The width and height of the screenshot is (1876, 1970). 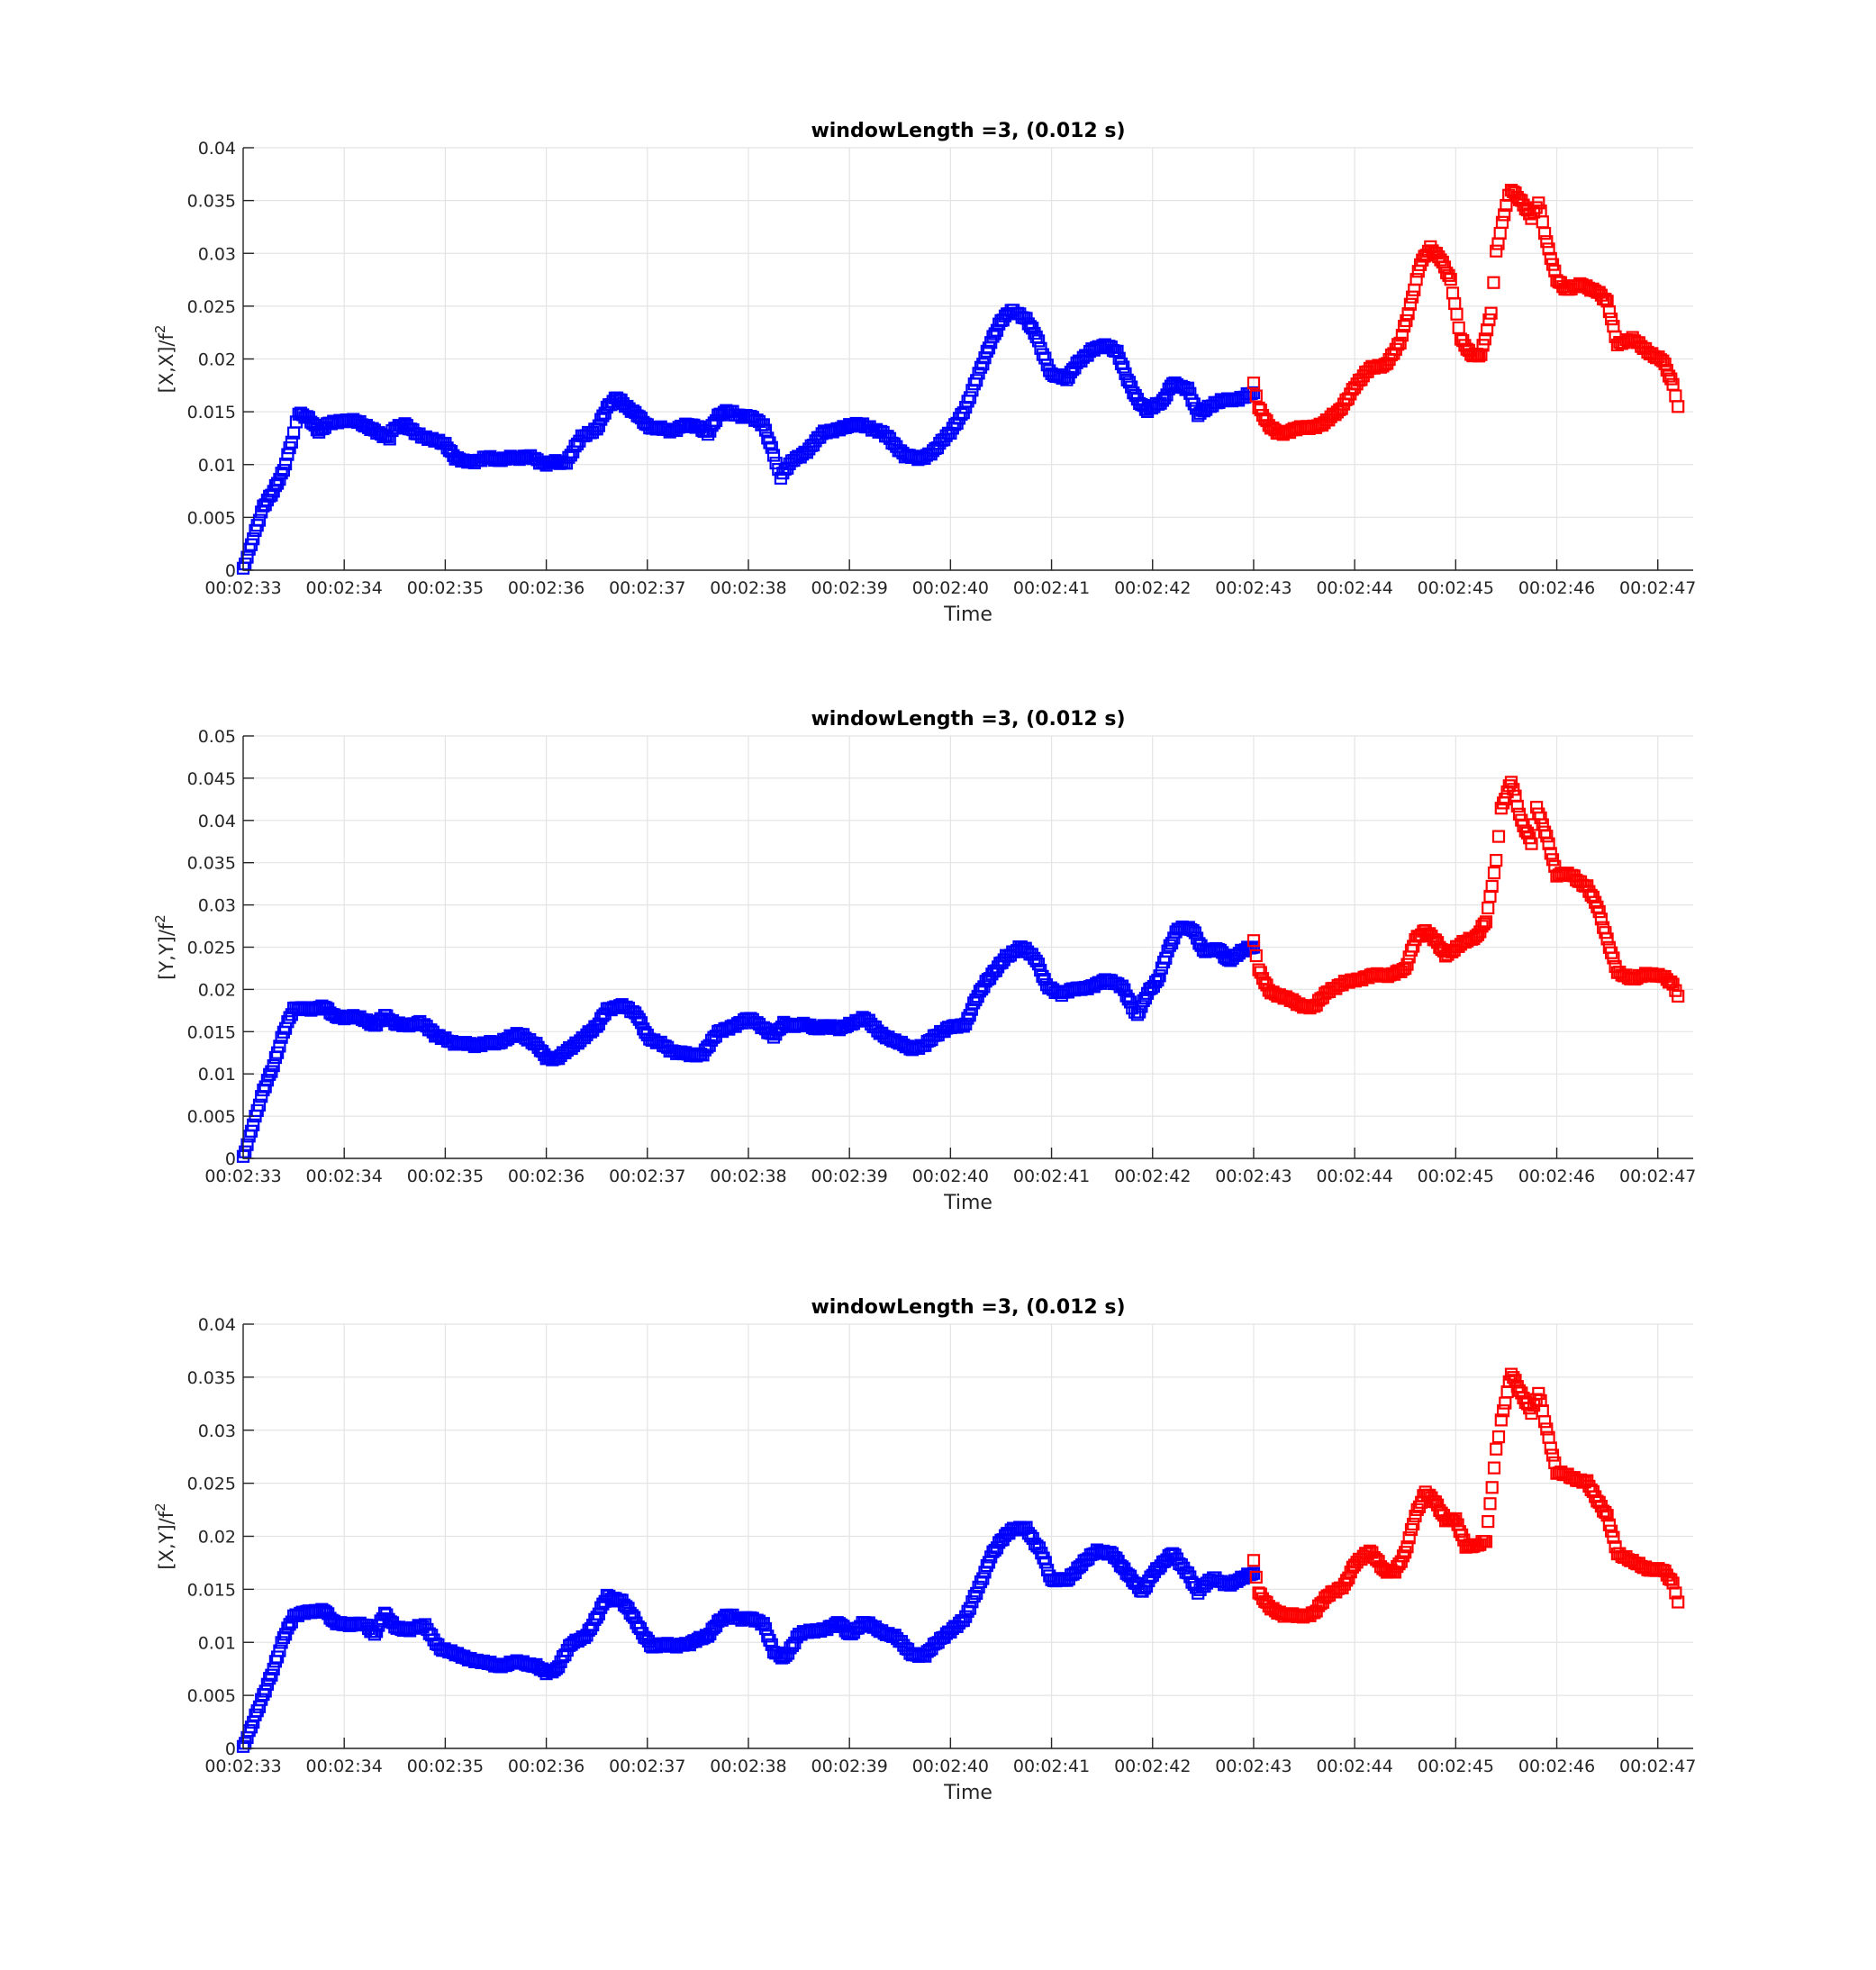 What do you see at coordinates (1253, 1176) in the screenshot?
I see `x-tick-label: 00:02:43` at bounding box center [1253, 1176].